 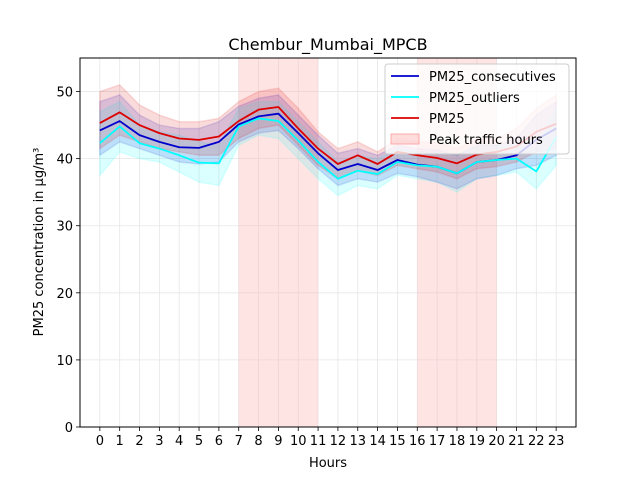 I want to click on legend-label-consecutives: PM25_consecutives, so click(x=492, y=77).